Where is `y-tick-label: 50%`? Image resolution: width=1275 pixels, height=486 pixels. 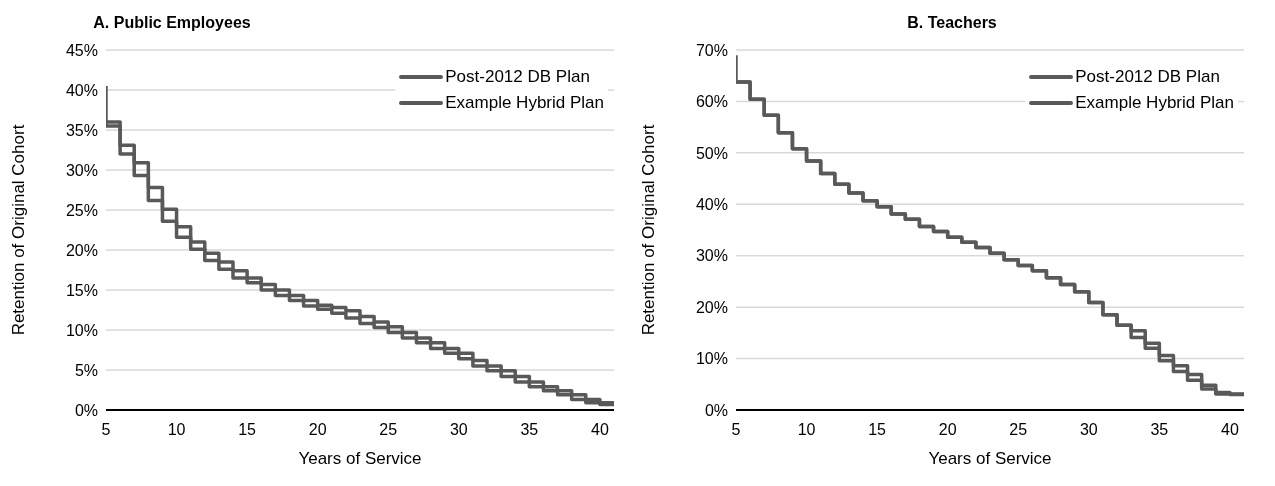 y-tick-label: 50% is located at coordinates (711, 153).